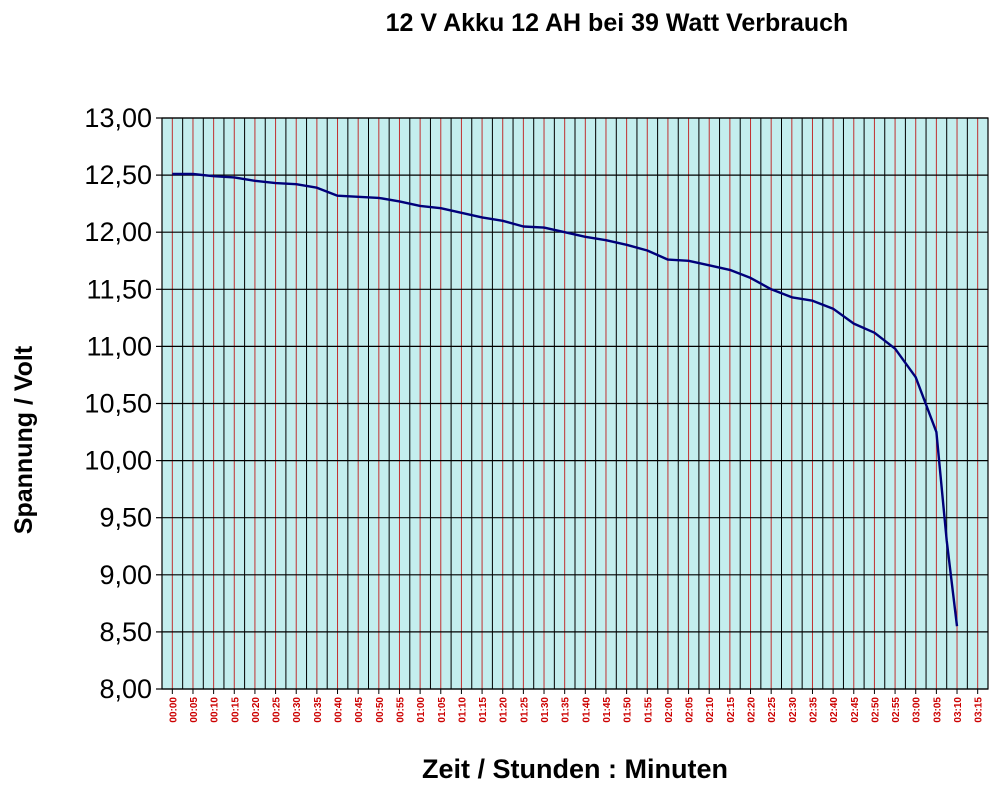 This screenshot has width=1000, height=791. Describe the element at coordinates (917, 710) in the screenshot. I see `x-tick-label: 03:00` at that location.